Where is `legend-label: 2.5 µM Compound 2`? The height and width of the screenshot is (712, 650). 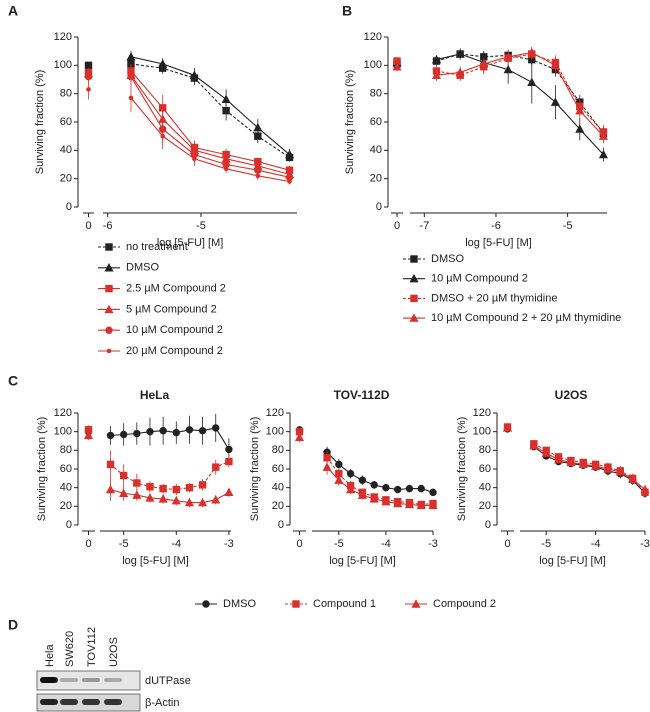 legend-label: 2.5 µM Compound 2 is located at coordinates (176, 289).